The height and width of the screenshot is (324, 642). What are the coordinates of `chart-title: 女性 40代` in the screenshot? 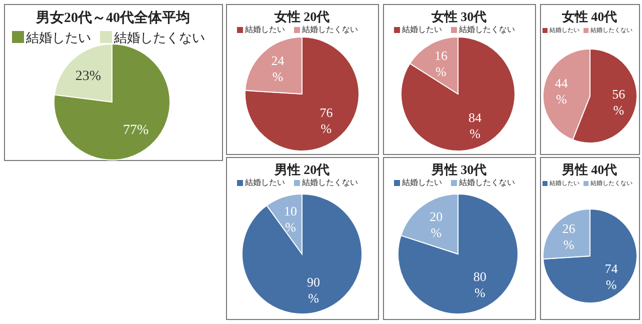 It's located at (589, 16).